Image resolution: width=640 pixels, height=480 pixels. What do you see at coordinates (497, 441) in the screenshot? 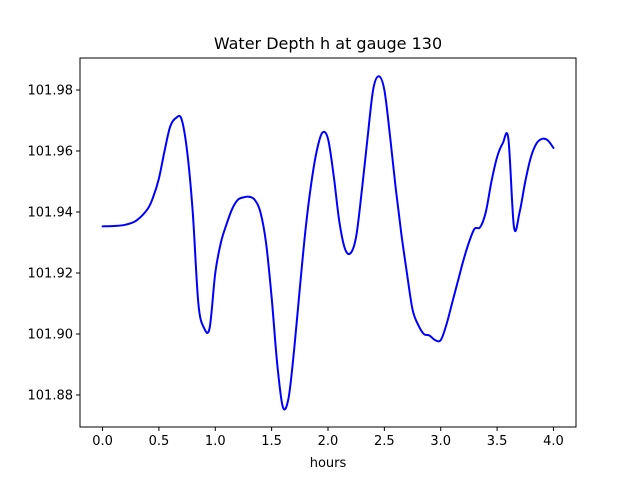
I see `x-tick-label: 3.5` at bounding box center [497, 441].